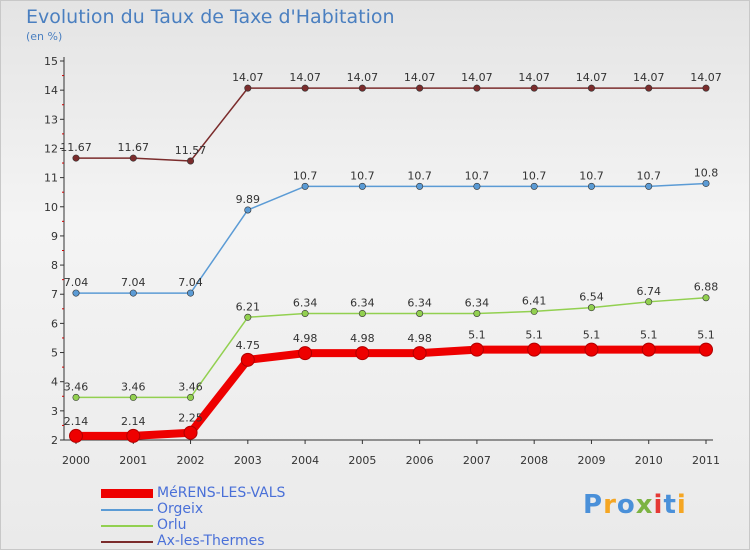  Describe the element at coordinates (51, 119) in the screenshot. I see `y-tick-label: 13` at that location.